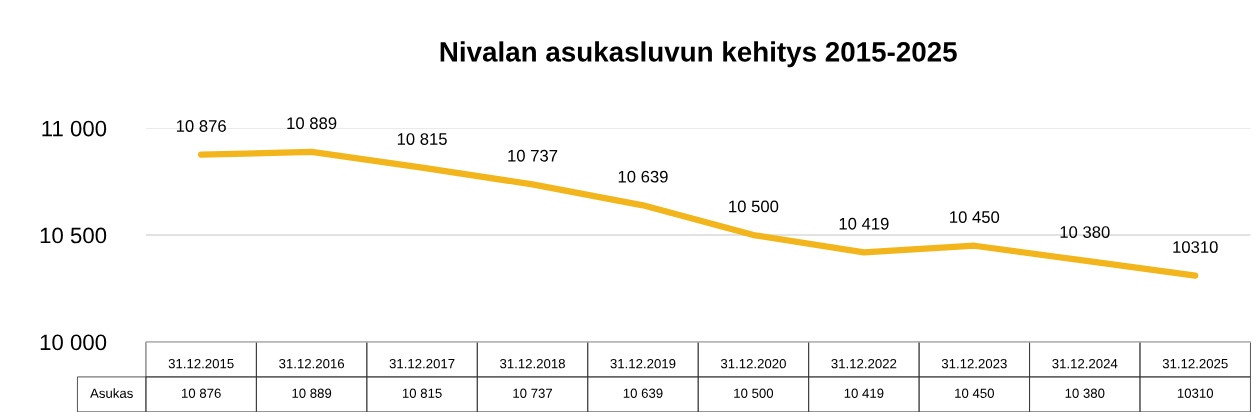  What do you see at coordinates (422, 363) in the screenshot?
I see `x-tick-label: 31.12.2017` at bounding box center [422, 363].